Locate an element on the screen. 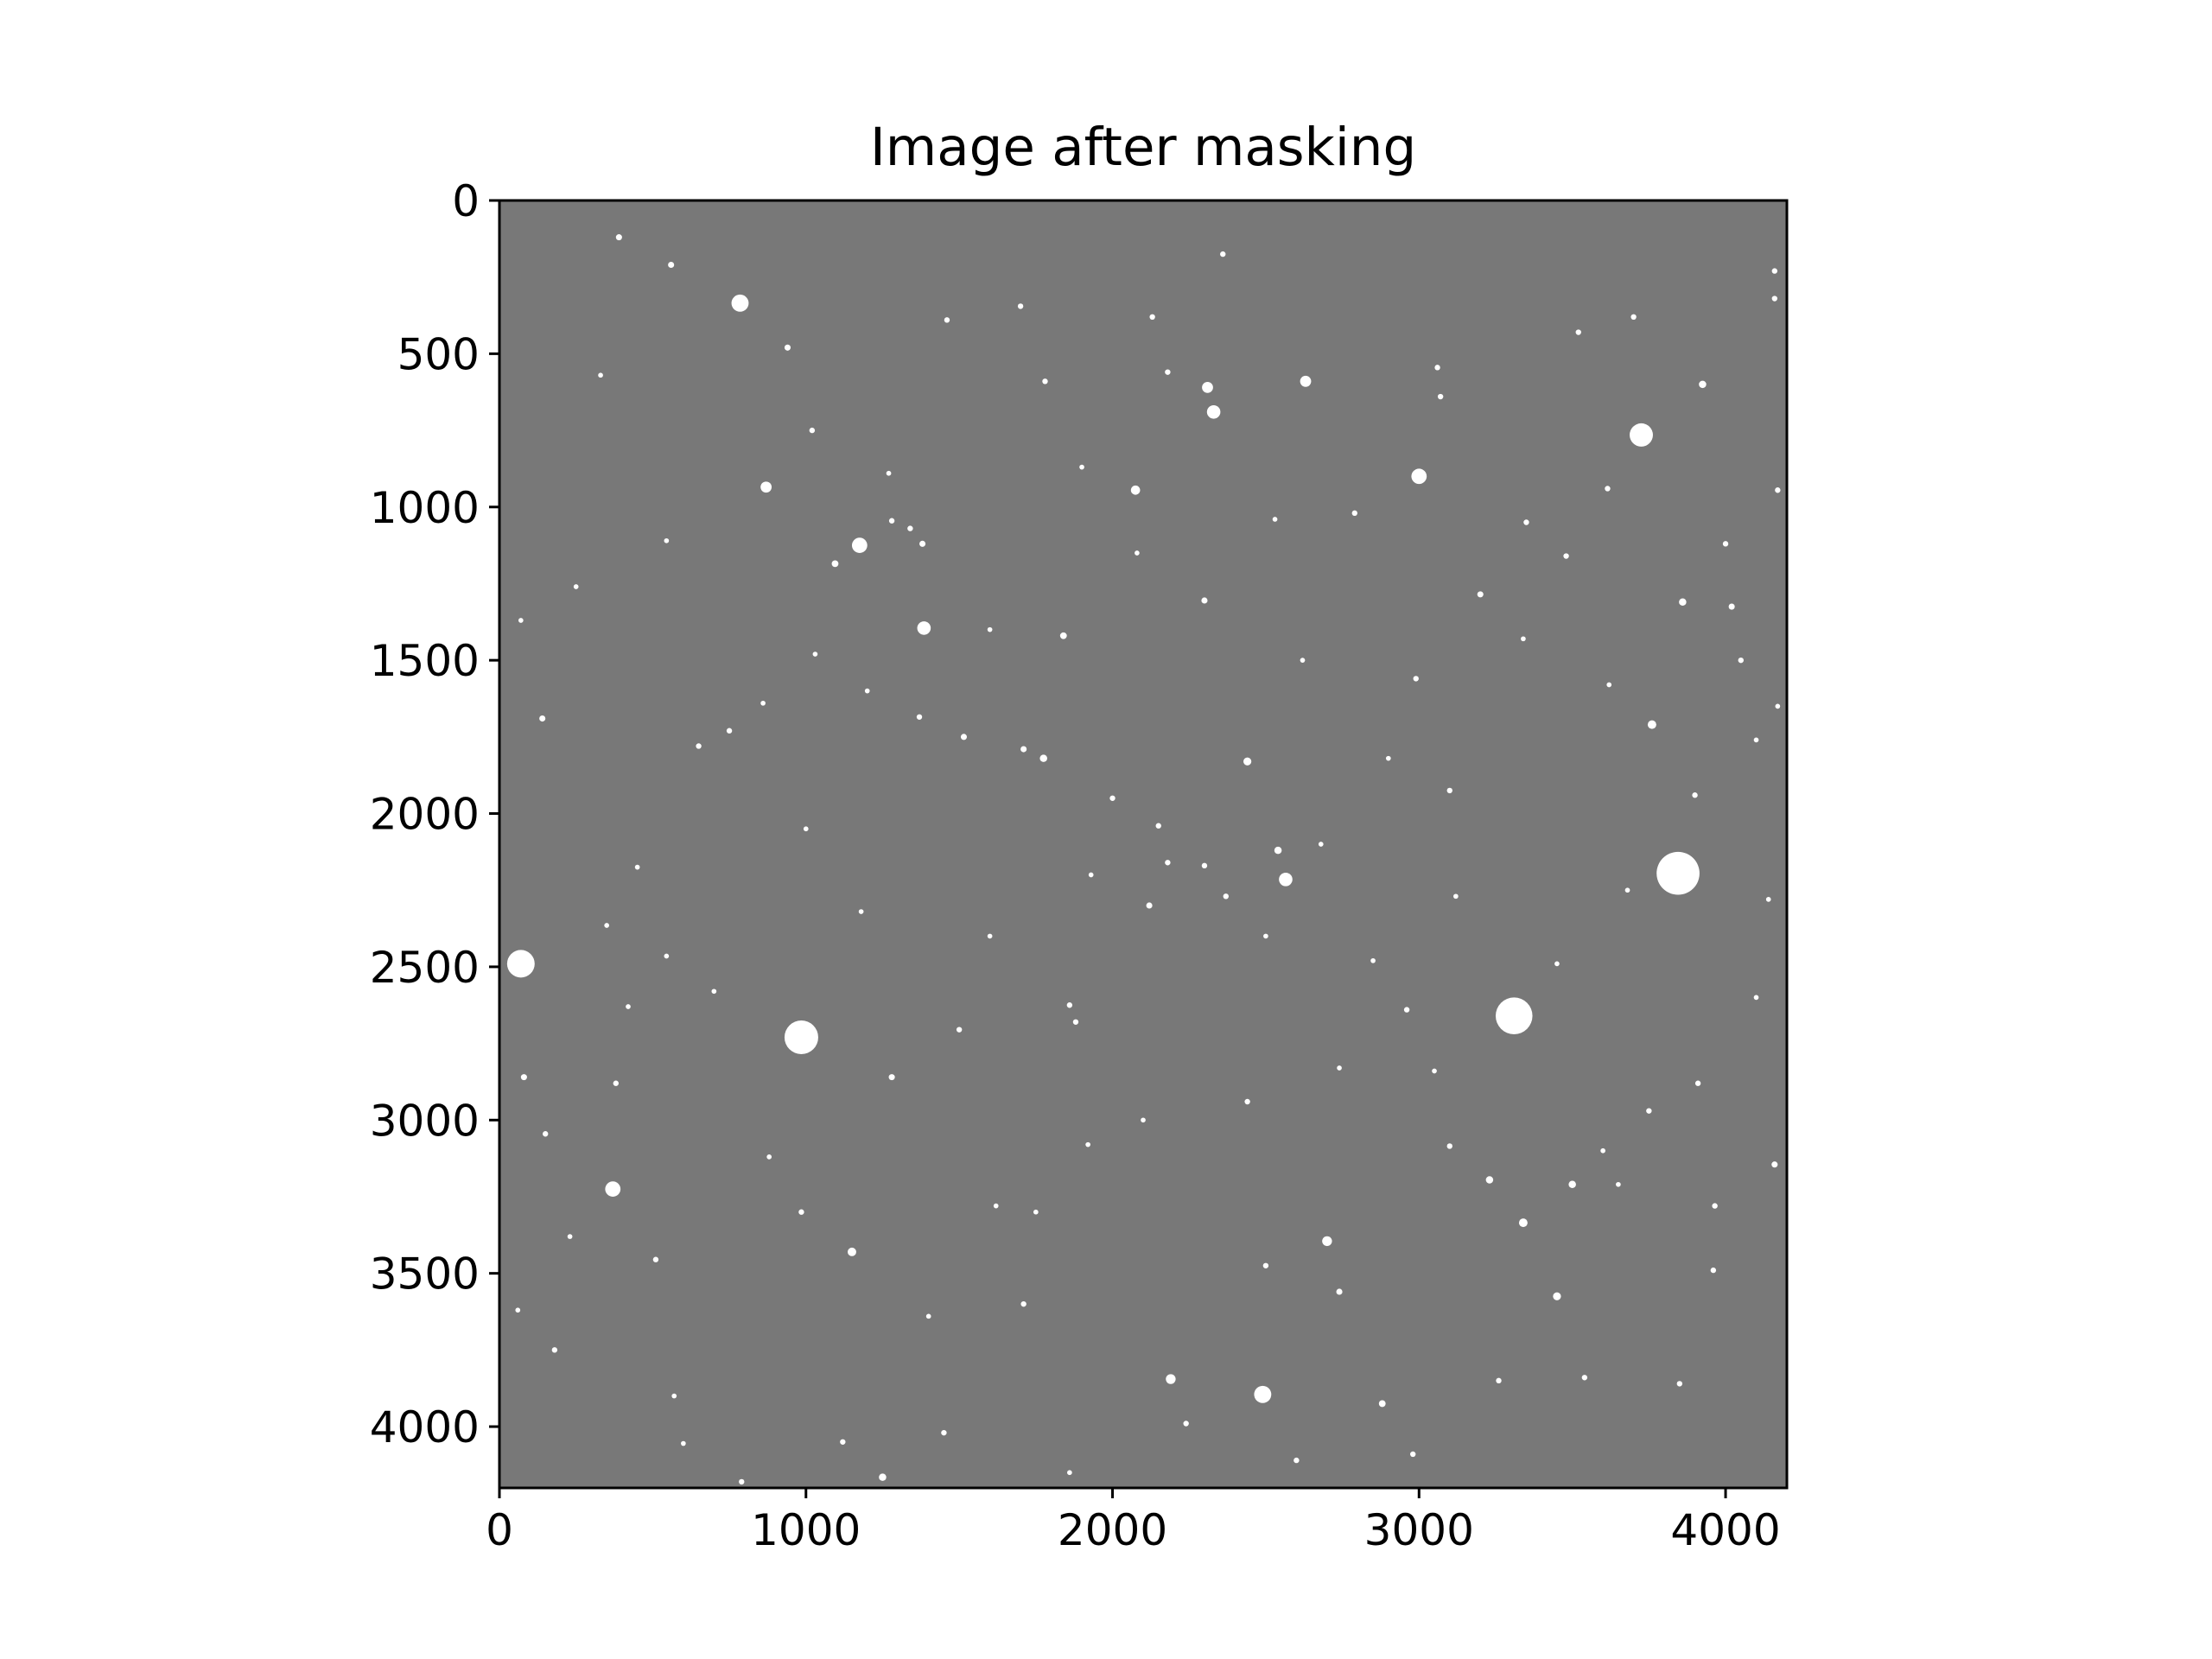 Image resolution: width=2212 pixels, height=1659 pixels. chart-title: Image after masking is located at coordinates (1143, 147).